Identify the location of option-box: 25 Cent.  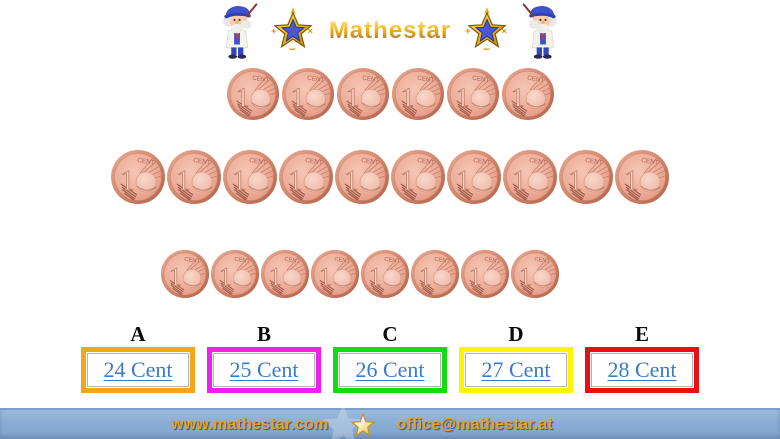
(264, 370).